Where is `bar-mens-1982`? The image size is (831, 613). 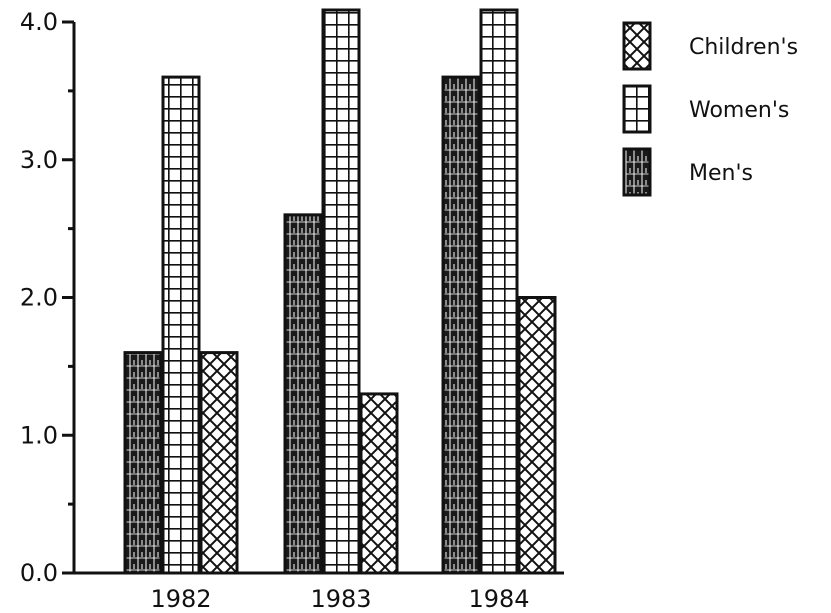 bar-mens-1982 is located at coordinates (143, 463).